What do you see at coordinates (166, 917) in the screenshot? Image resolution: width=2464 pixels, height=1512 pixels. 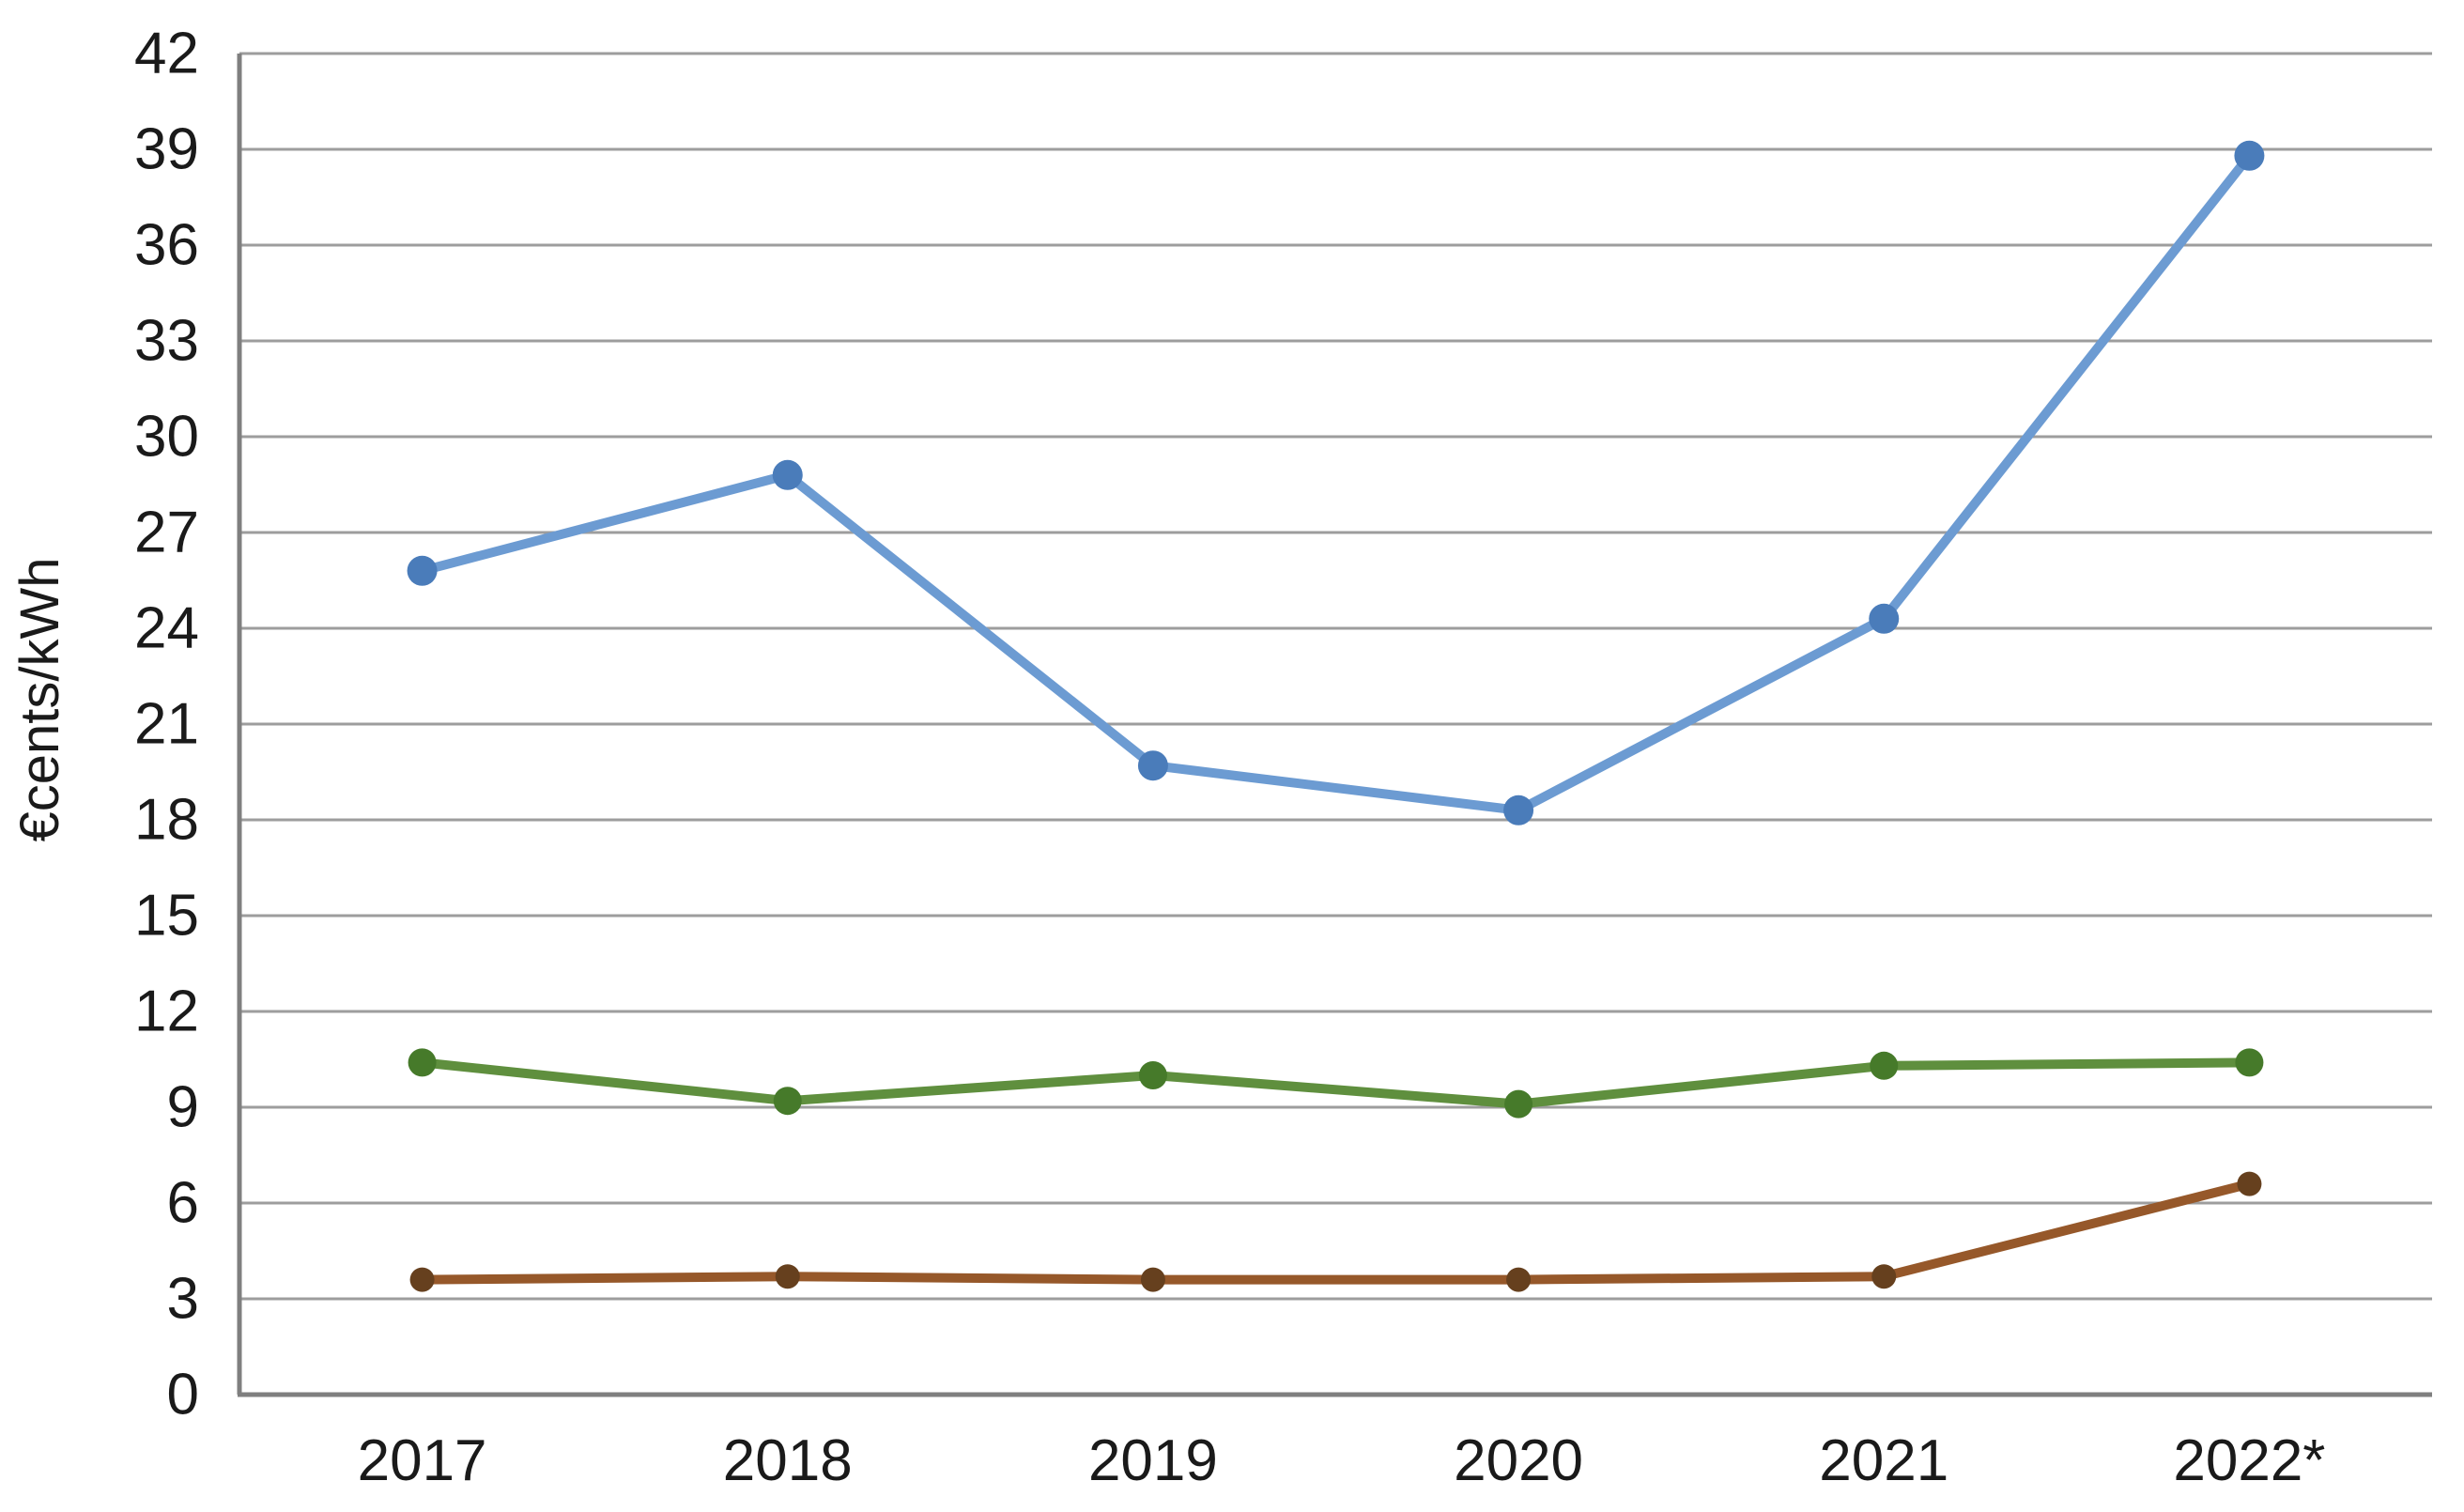 I see `y-tick-label: 15` at bounding box center [166, 917].